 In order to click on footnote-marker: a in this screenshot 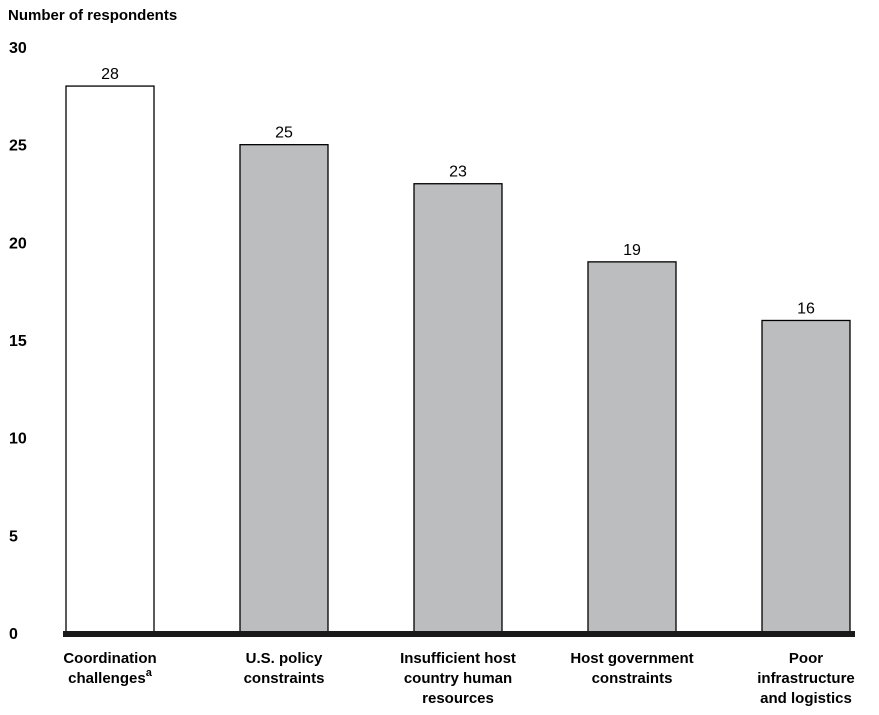, I will do `click(149, 673)`.